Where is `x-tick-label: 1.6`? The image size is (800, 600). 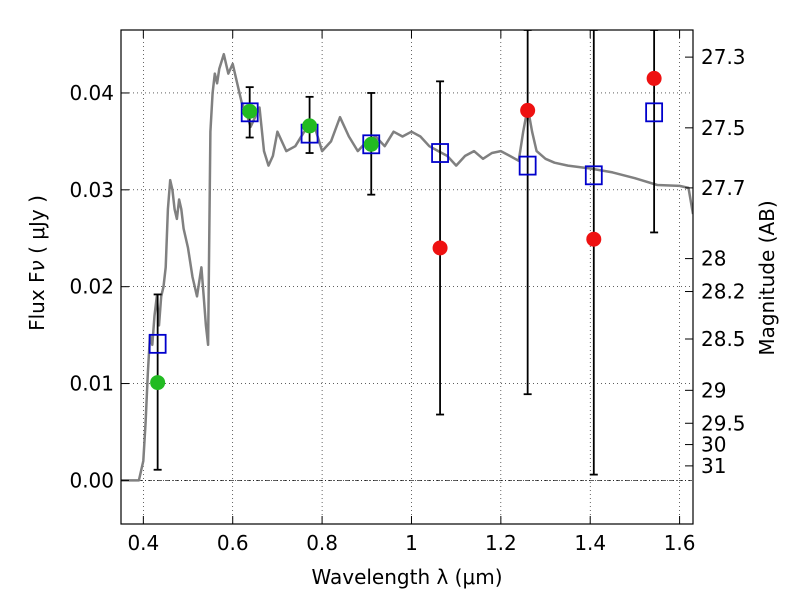
x-tick-label: 1.6 is located at coordinates (680, 543).